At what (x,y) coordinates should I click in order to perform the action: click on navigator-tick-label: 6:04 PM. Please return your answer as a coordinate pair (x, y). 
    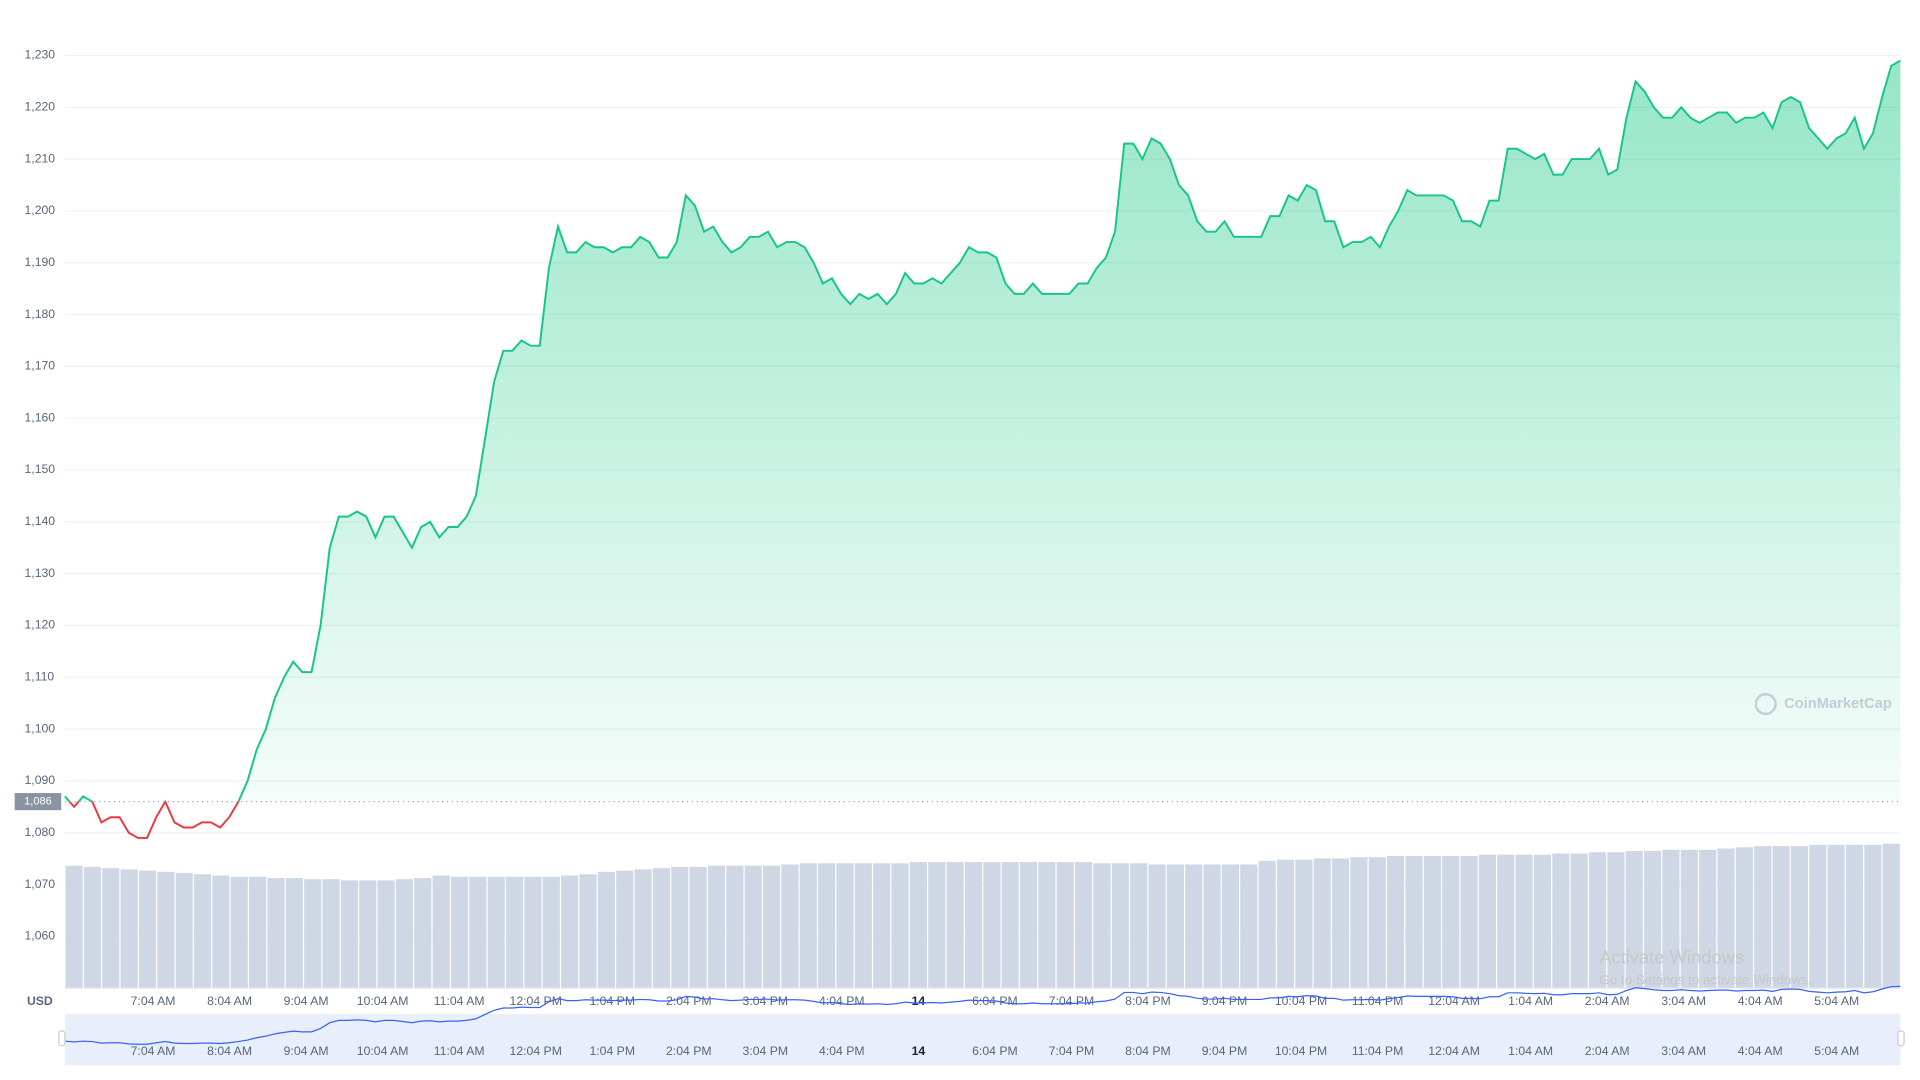
    Looking at the image, I should click on (995, 1051).